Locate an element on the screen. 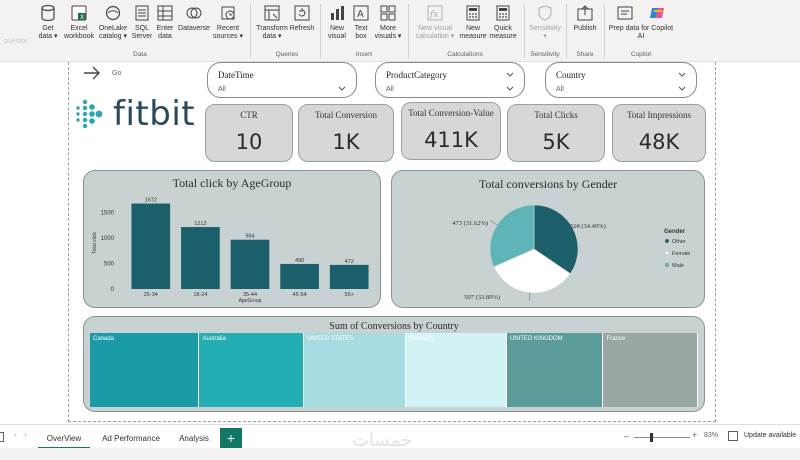  transform-data-button: Transform data ▾ is located at coordinates (272, 27).